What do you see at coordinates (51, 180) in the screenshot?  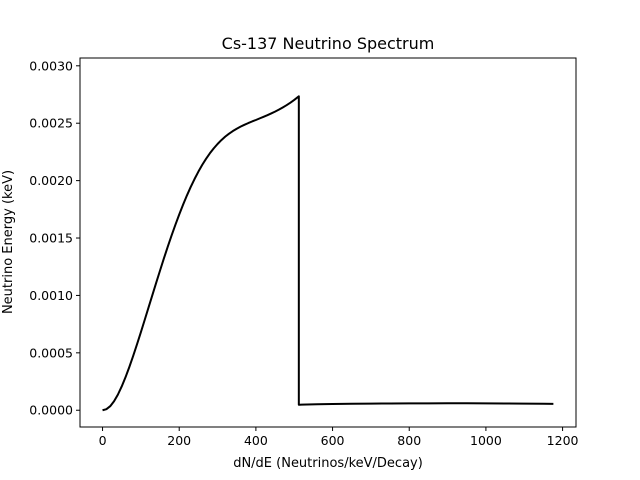 I see `y-tick-label: 0.0020` at bounding box center [51, 180].